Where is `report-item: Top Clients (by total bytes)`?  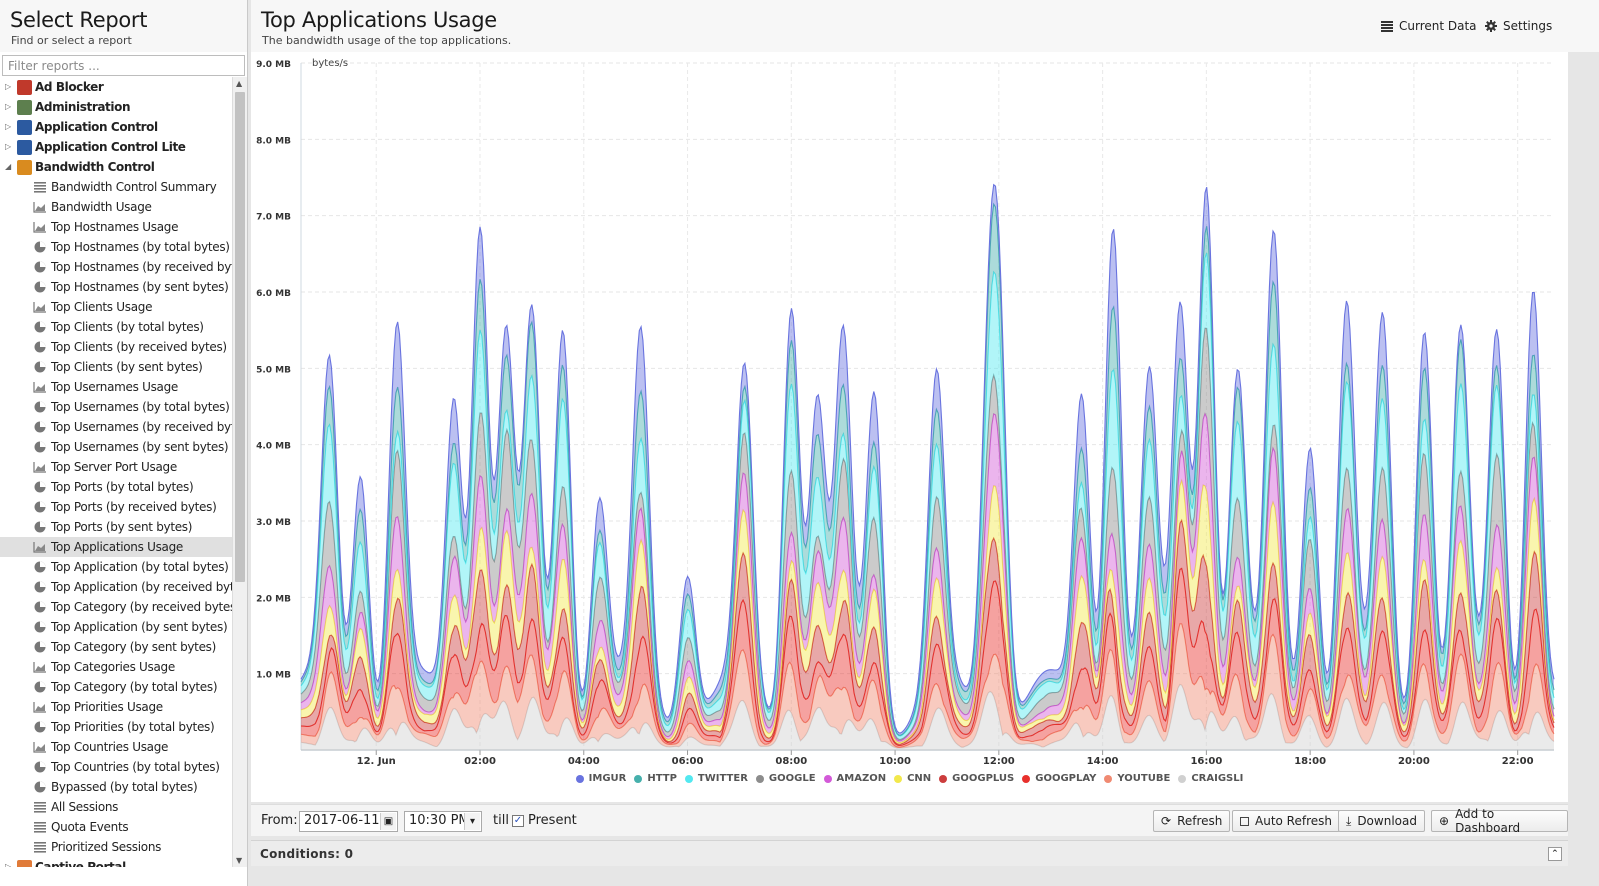
report-item: Top Clients (by total bytes) is located at coordinates (116, 327).